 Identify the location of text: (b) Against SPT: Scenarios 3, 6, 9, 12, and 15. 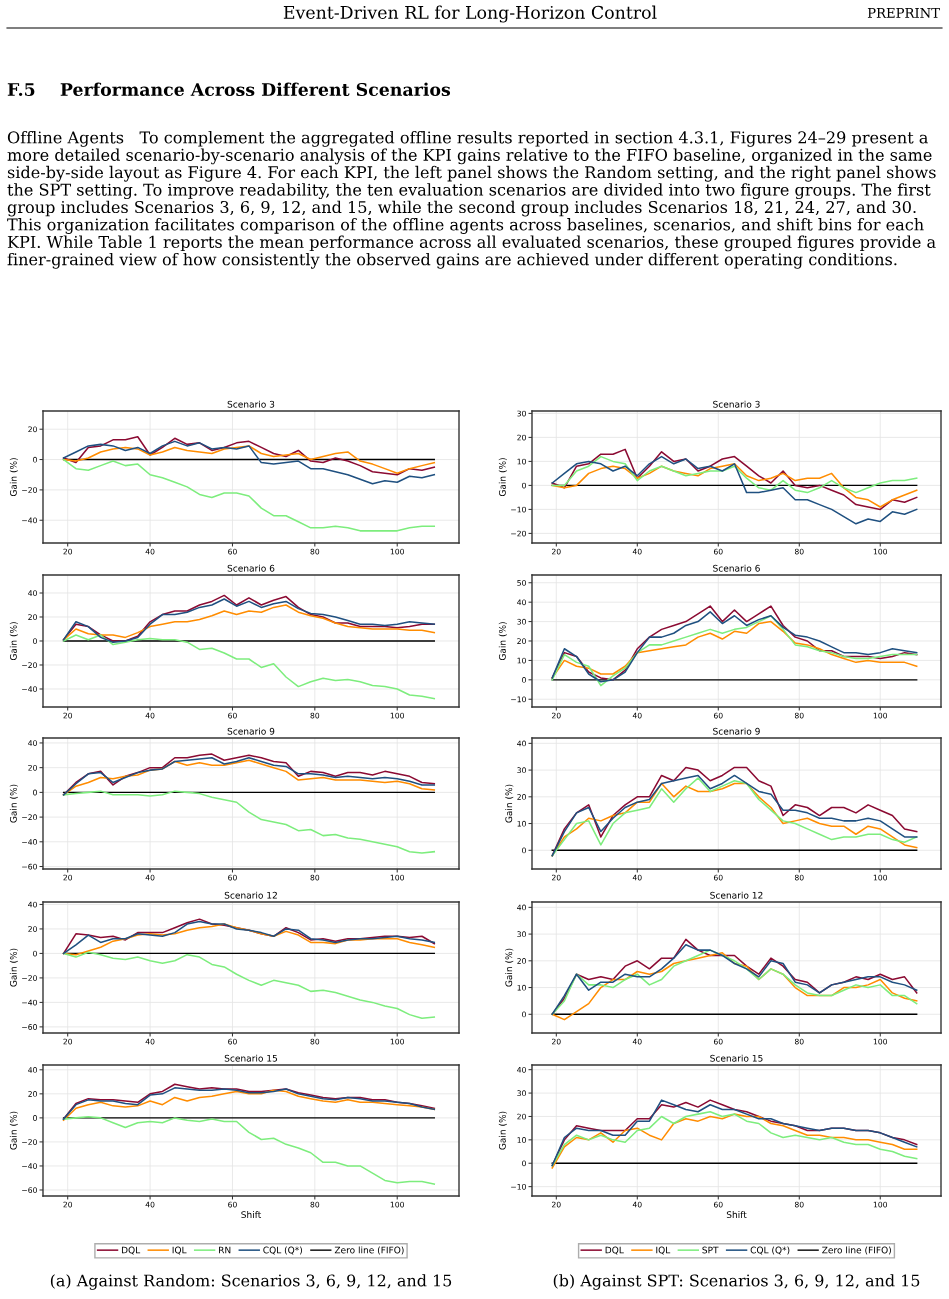
(736, 1282).